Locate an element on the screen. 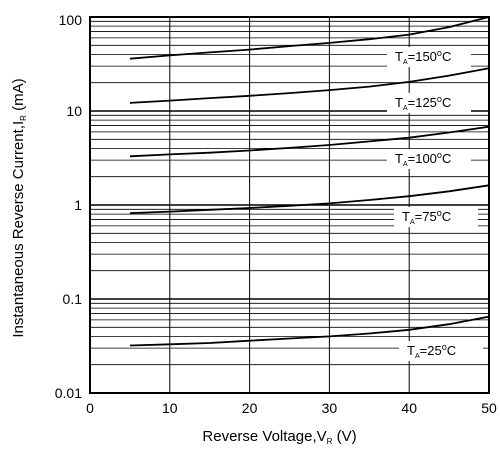 This screenshot has height=455, width=500. curve-label-value: =125 is located at coordinates (422, 102).